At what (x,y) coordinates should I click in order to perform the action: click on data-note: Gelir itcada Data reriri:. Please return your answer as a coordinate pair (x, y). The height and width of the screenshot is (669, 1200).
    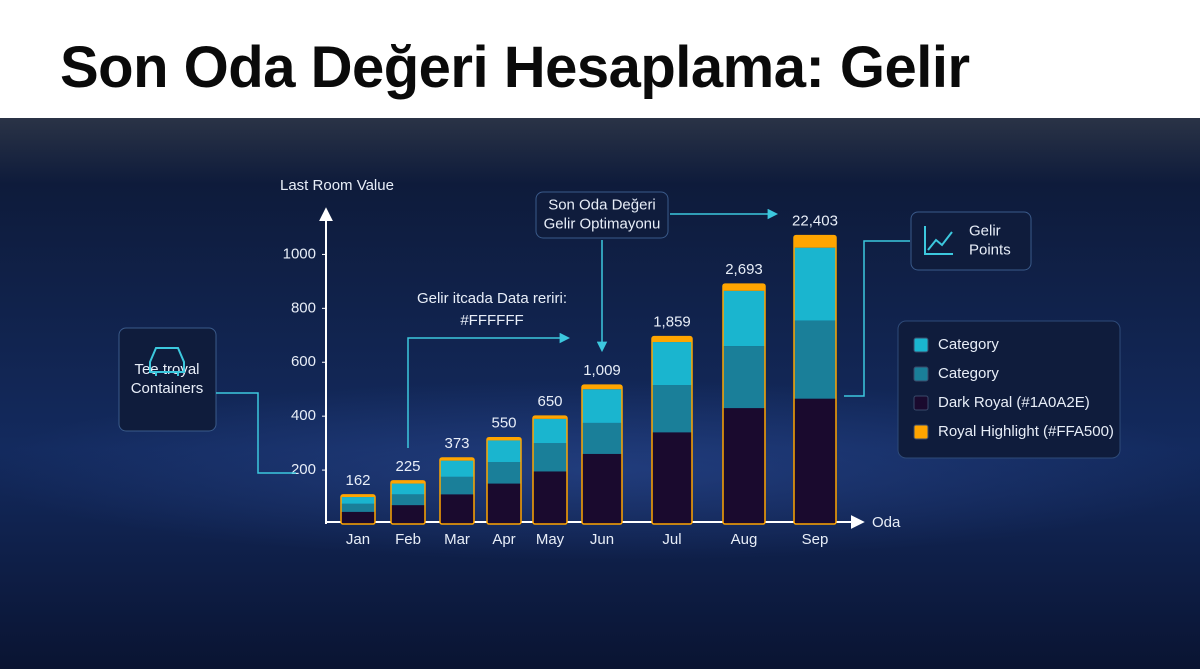
    Looking at the image, I should click on (492, 298).